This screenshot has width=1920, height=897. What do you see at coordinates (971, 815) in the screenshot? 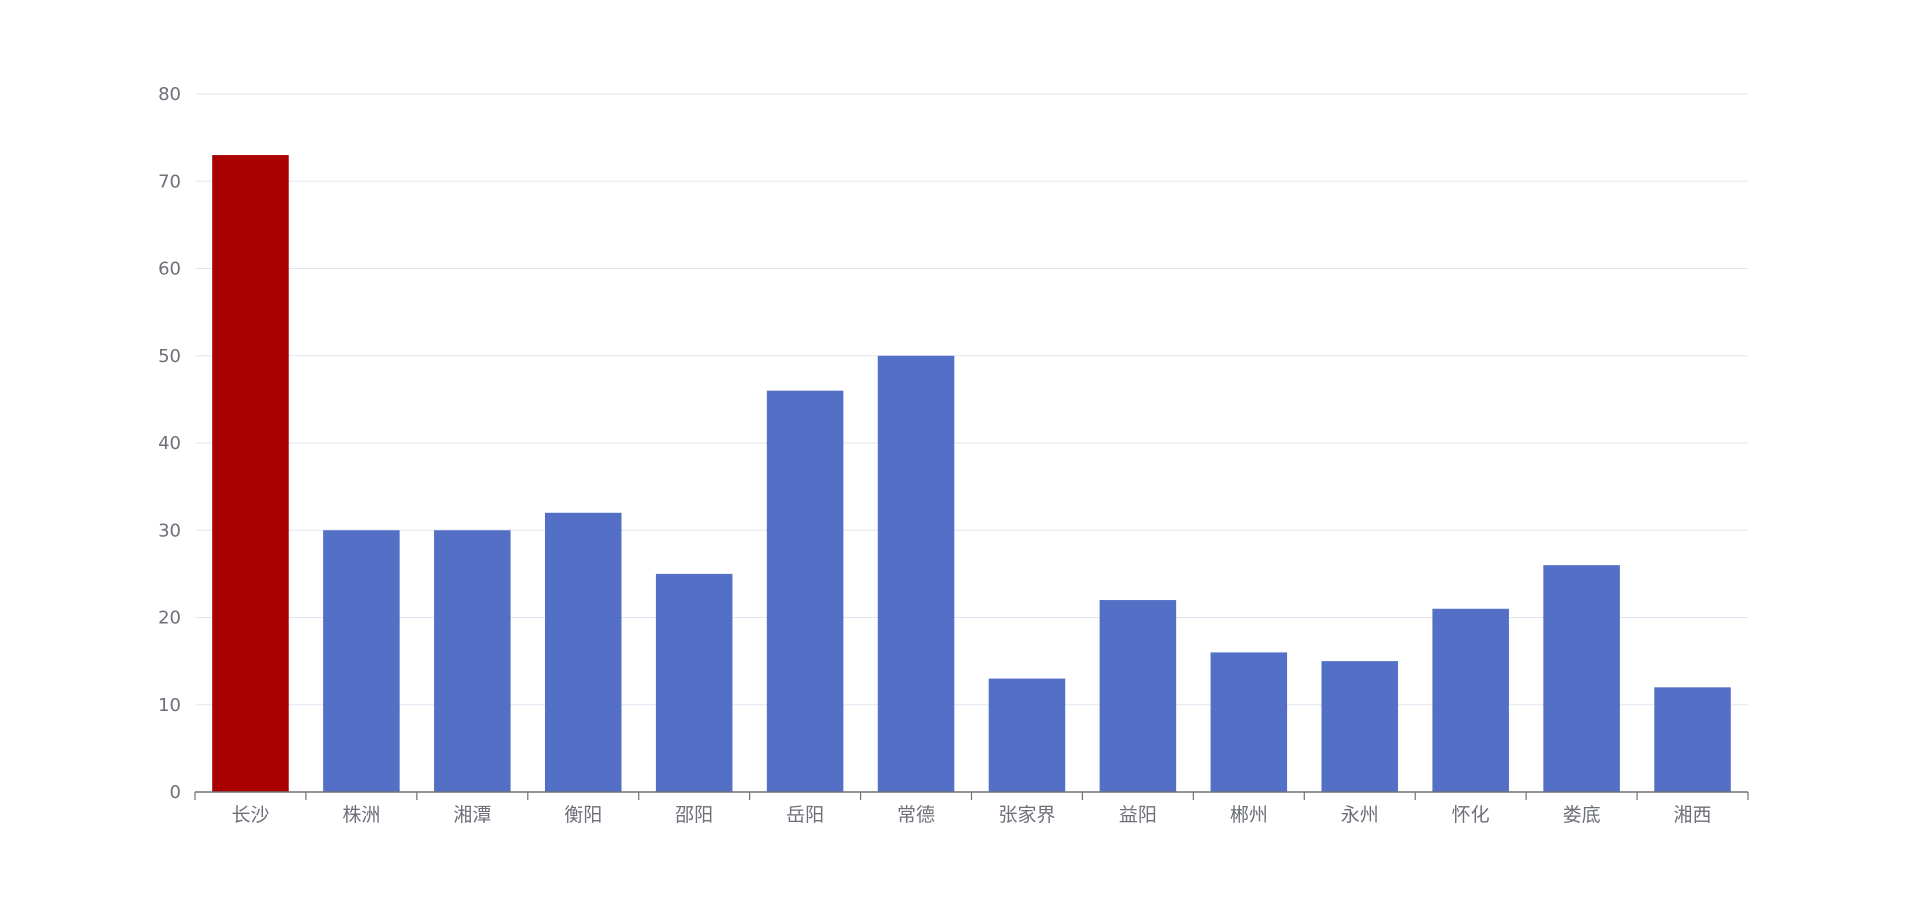
I see `x-tick-labels: 长沙 株洲 湘潭 衡阳 邵阳 岳阳 常德 张家界 益阳 郴州 永州 怀化 娄底 湘西` at bounding box center [971, 815].